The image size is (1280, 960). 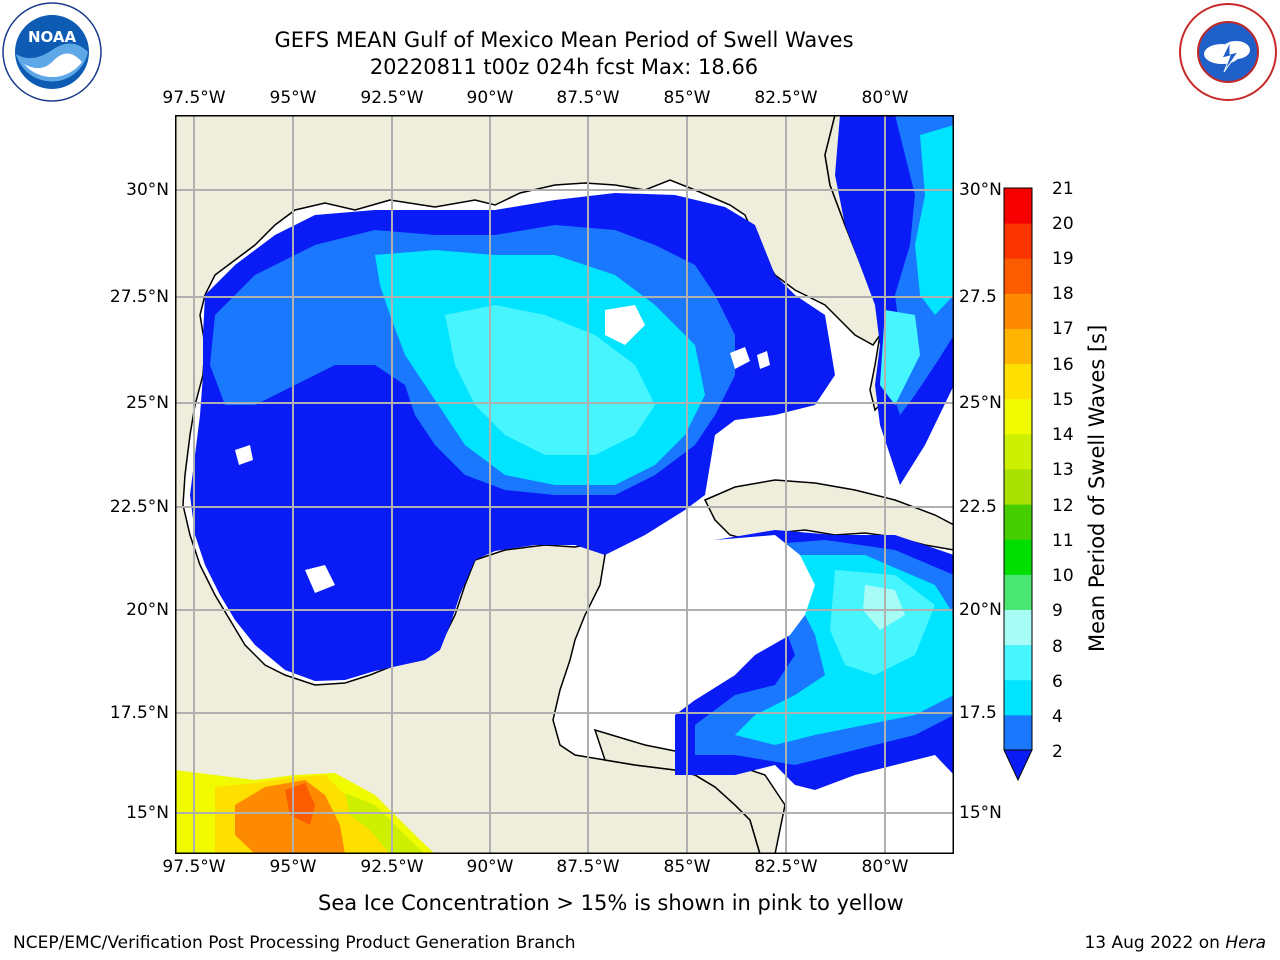 I want to click on lon-tick-top: 95°W, so click(x=293, y=98).